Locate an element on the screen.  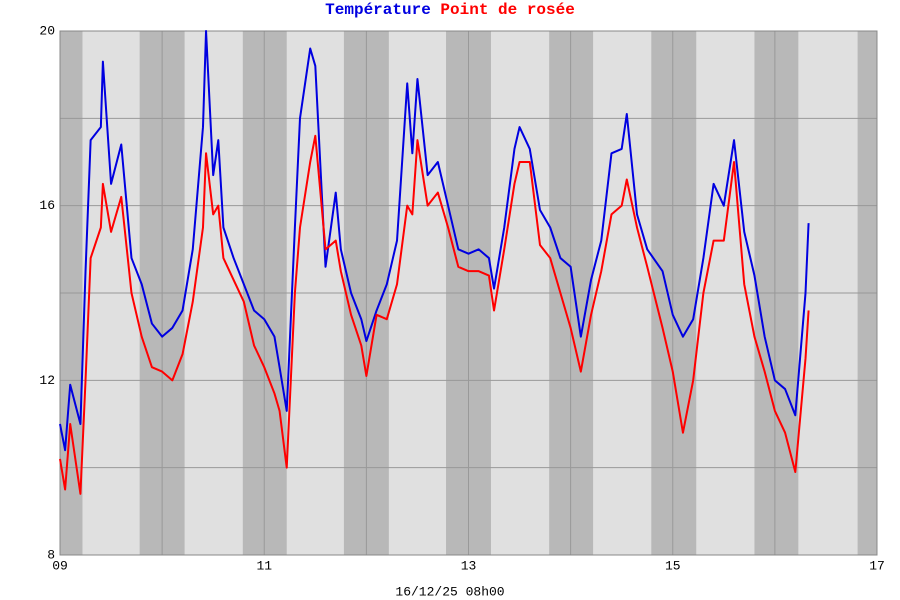
x-tick-label: 13 is located at coordinates (469, 565).